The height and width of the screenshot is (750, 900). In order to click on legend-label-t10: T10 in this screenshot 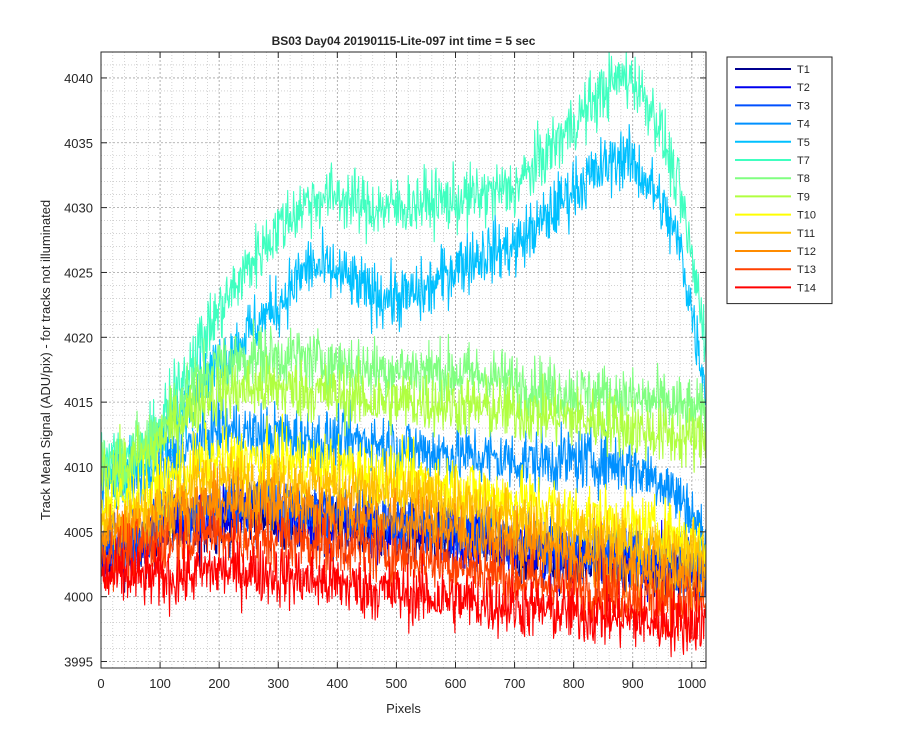, I will do `click(806, 216)`.